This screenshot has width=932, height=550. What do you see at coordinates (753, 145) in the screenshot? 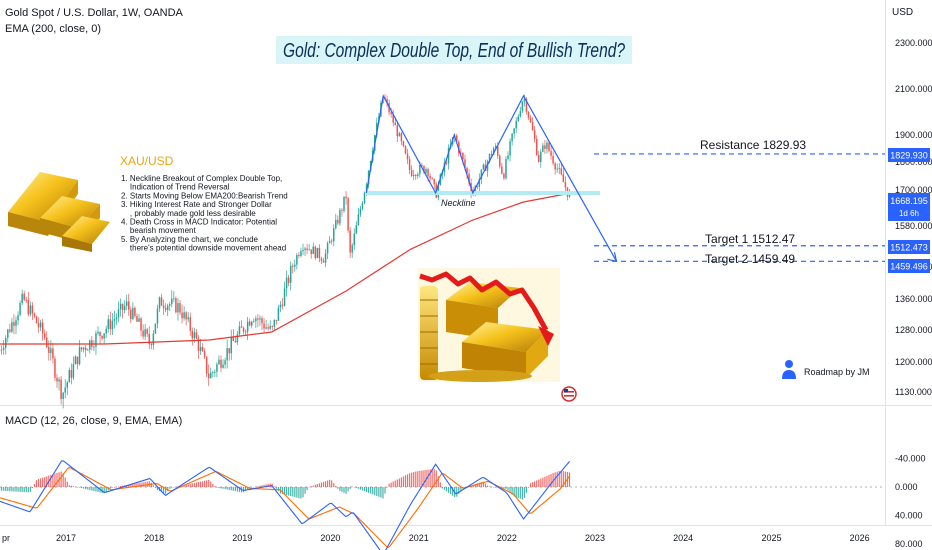
I see `resistance-label: Resistance 1829.93` at bounding box center [753, 145].